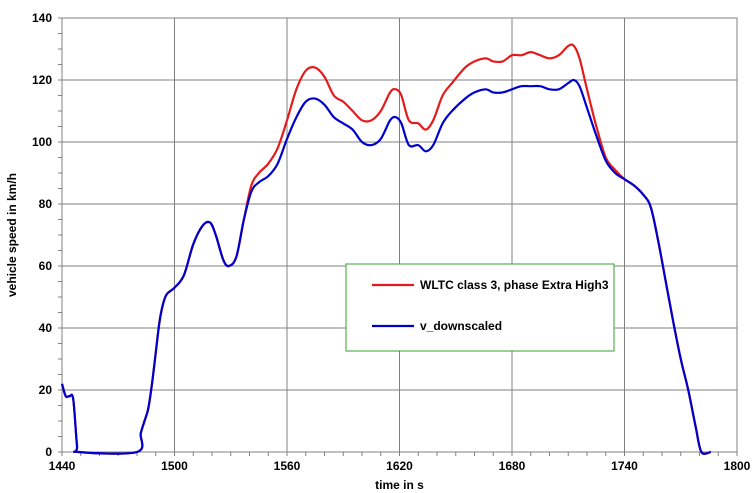 The height and width of the screenshot is (493, 756). Describe the element at coordinates (46, 390) in the screenshot. I see `y-tick-label: 20` at that location.